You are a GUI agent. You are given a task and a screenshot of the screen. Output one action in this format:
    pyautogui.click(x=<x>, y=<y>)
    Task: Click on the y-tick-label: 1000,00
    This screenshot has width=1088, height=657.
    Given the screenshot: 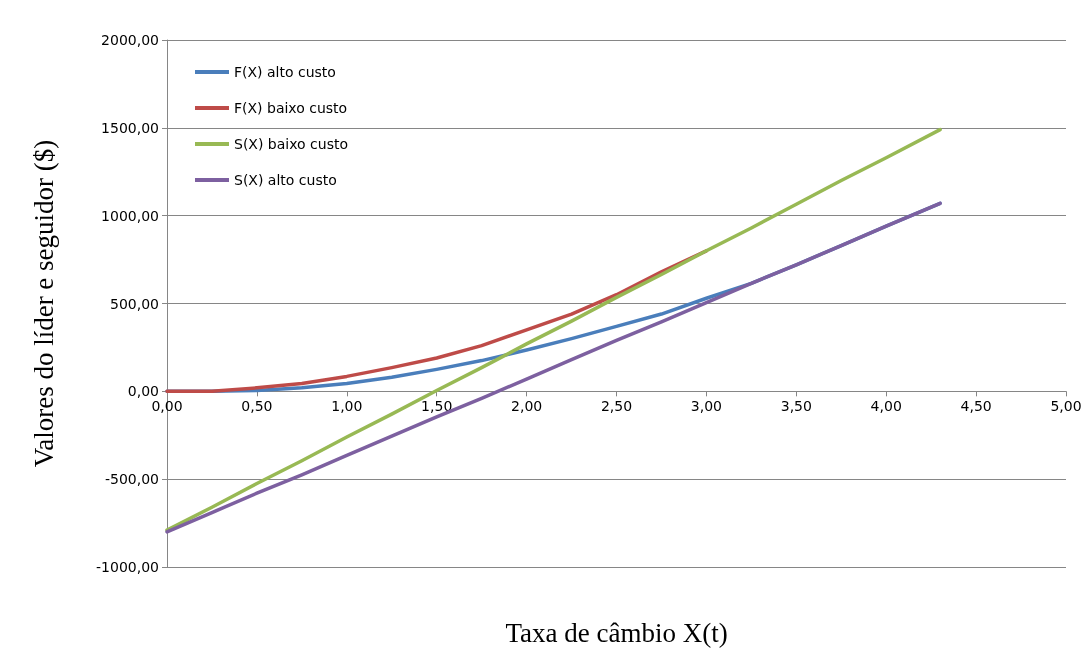 What is the action you would take?
    pyautogui.click(x=130, y=215)
    